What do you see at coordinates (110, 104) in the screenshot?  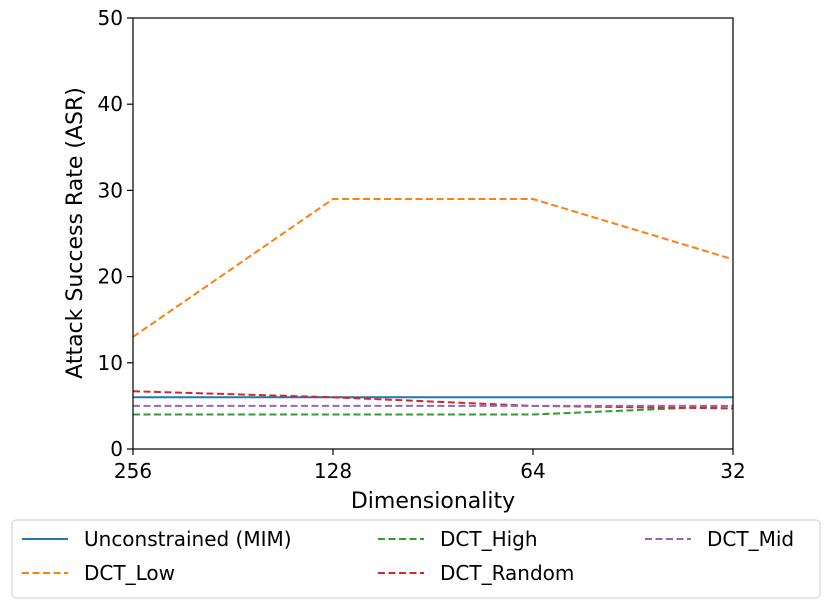 I see `y-tick-label: 40` at bounding box center [110, 104].